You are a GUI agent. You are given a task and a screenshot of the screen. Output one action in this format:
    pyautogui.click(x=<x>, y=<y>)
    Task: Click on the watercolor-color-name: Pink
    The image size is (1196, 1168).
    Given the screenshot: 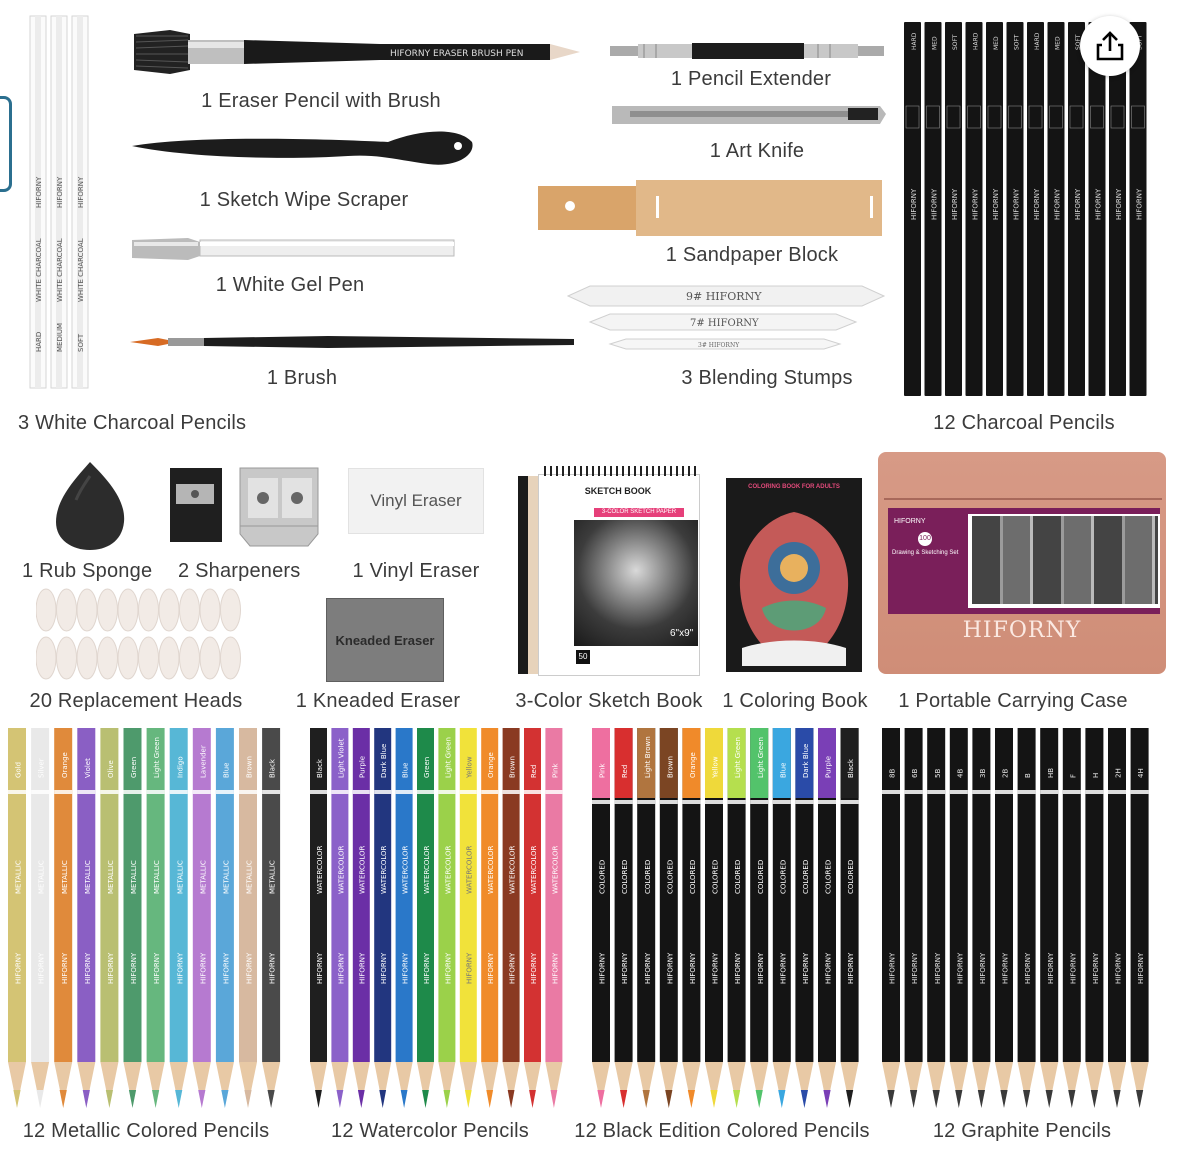 What is the action you would take?
    pyautogui.click(x=555, y=770)
    